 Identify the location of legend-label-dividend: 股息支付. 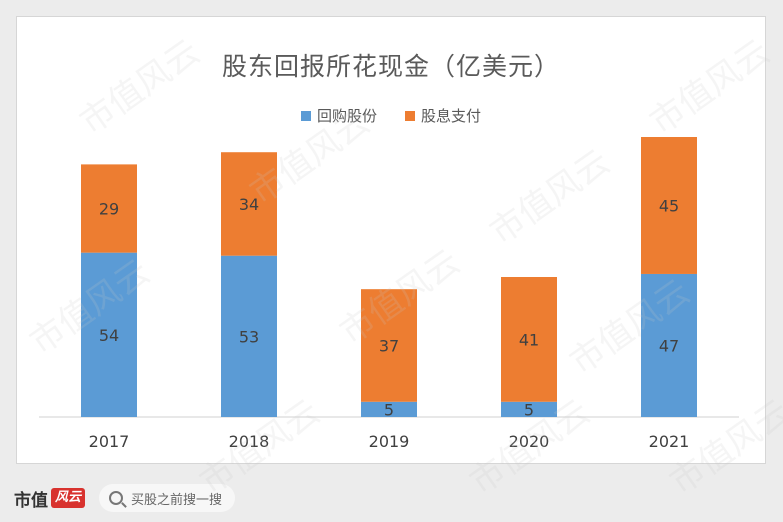
(451, 116).